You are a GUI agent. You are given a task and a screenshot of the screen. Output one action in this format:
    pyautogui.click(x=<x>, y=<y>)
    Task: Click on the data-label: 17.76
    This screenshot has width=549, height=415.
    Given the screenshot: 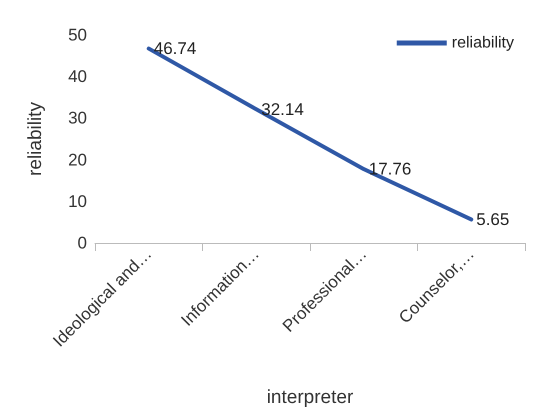 What is the action you would take?
    pyautogui.click(x=390, y=169)
    